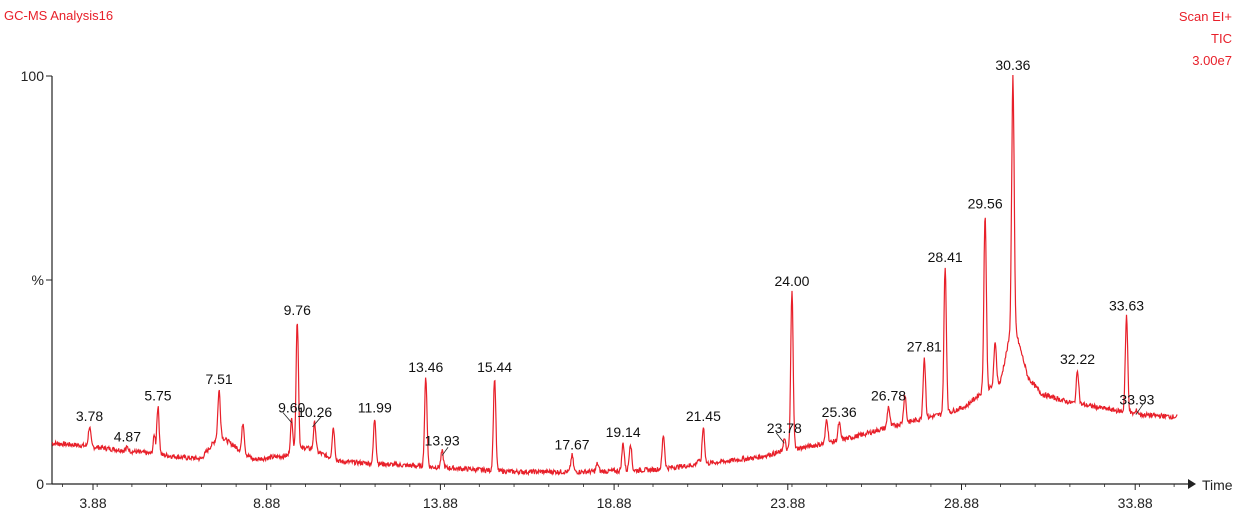 The height and width of the screenshot is (529, 1244). What do you see at coordinates (703, 416) in the screenshot?
I see `peak-label: 21.45` at bounding box center [703, 416].